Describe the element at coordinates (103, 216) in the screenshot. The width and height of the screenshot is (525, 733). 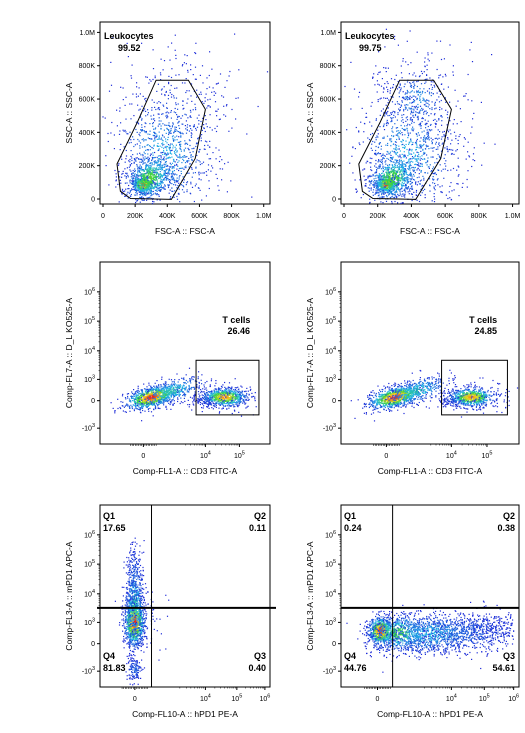
I see `x-tick-label: 0` at that location.